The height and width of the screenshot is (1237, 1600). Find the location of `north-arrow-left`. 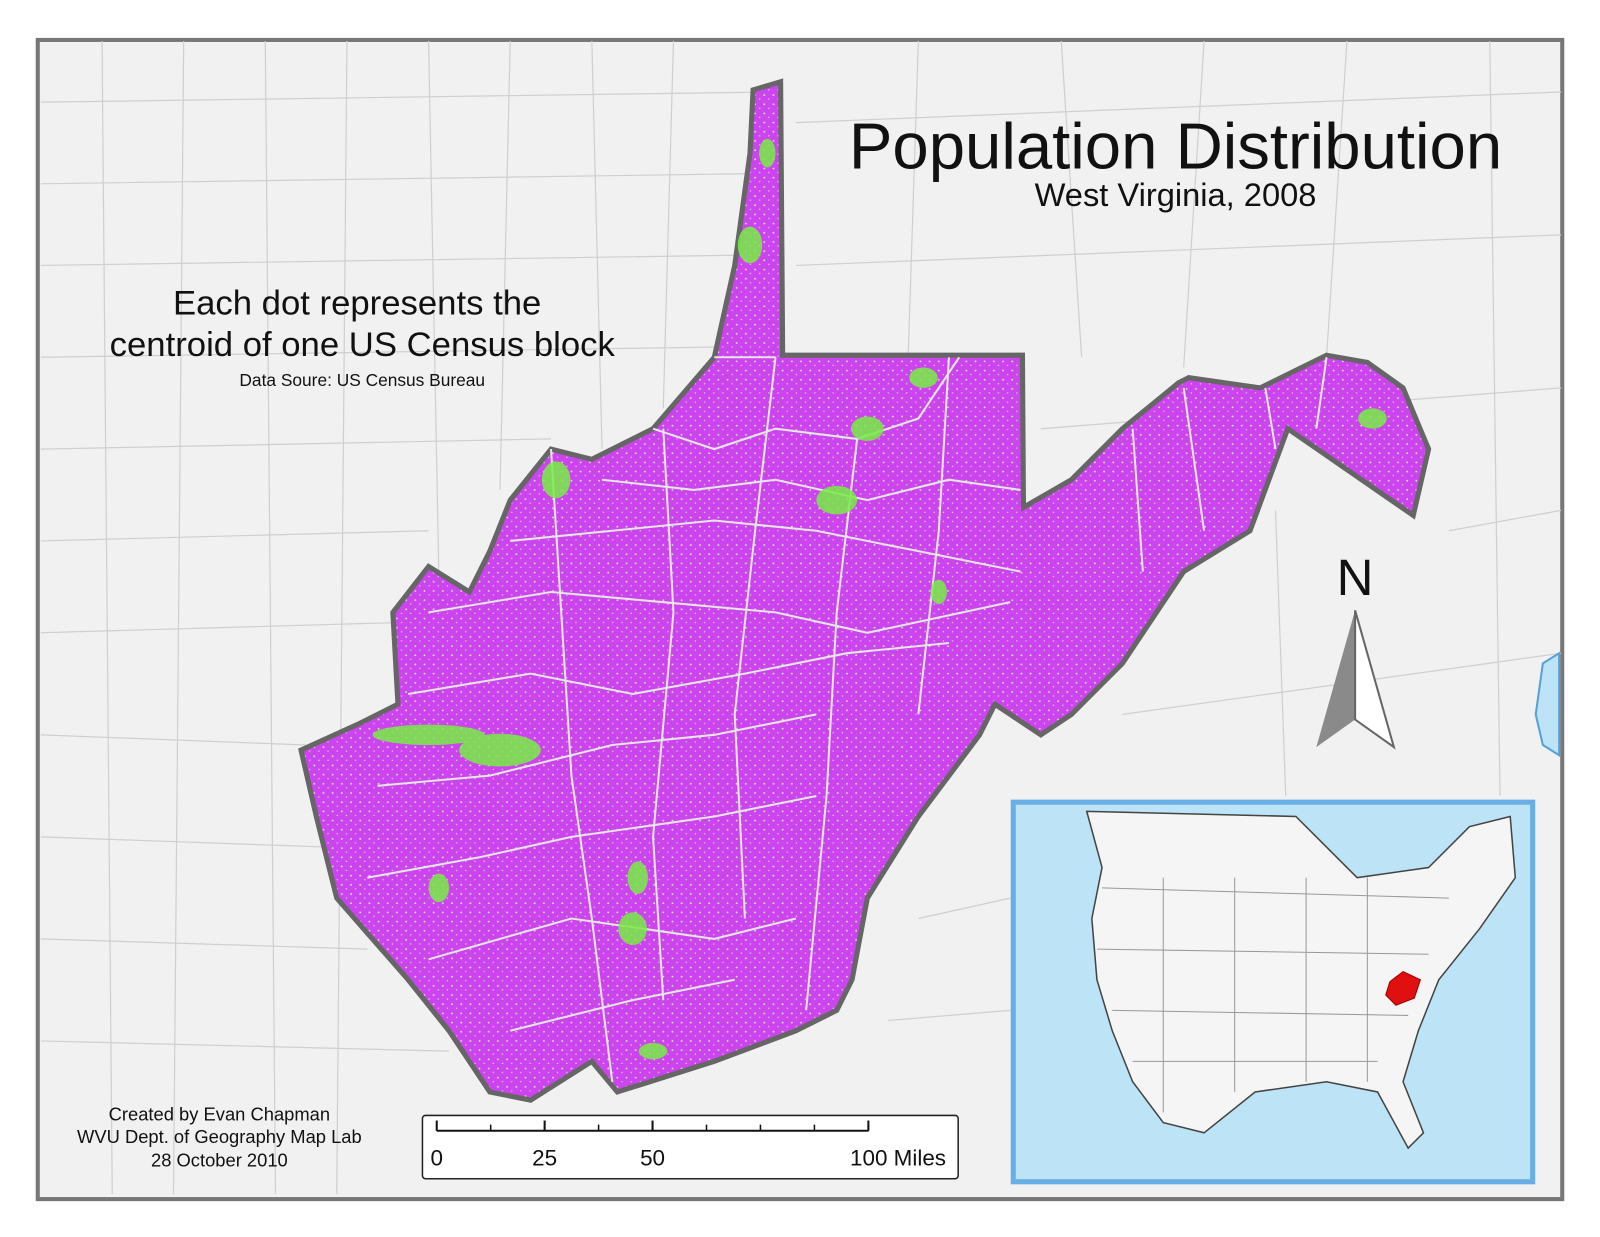

north-arrow-left is located at coordinates (1336, 679).